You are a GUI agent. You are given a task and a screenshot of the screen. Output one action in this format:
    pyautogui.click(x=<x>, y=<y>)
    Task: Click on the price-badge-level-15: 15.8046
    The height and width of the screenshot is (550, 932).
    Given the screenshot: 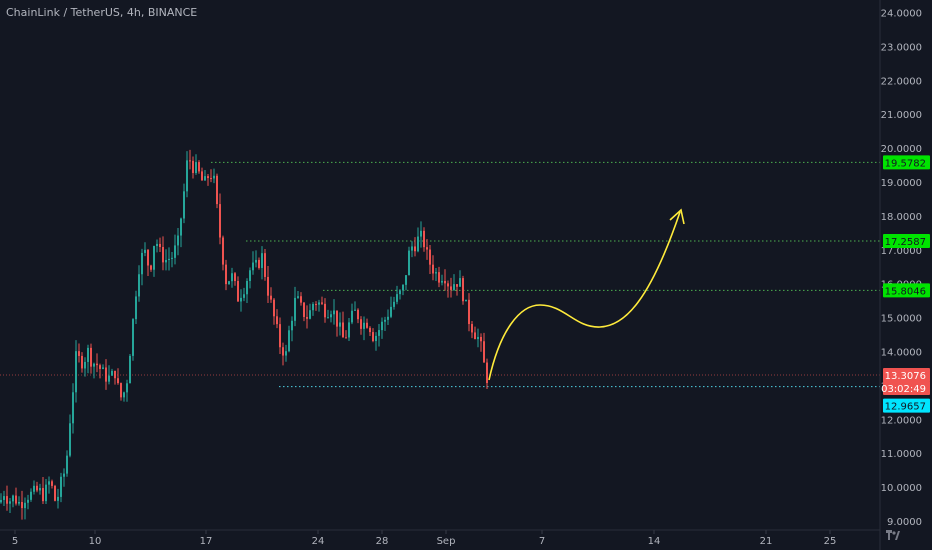 What is the action you would take?
    pyautogui.click(x=906, y=290)
    